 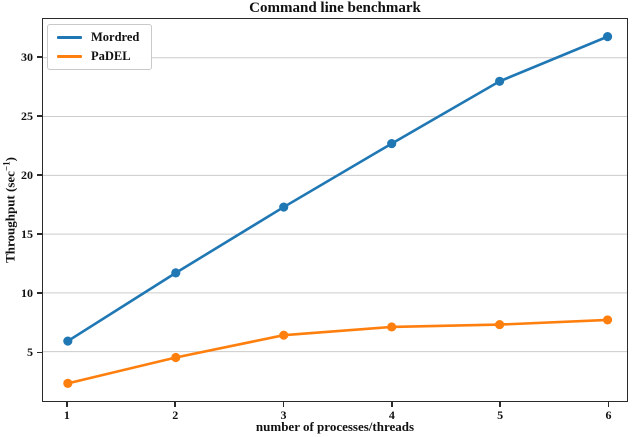 What do you see at coordinates (337, 351) in the screenshot?
I see `series-line-padel` at bounding box center [337, 351].